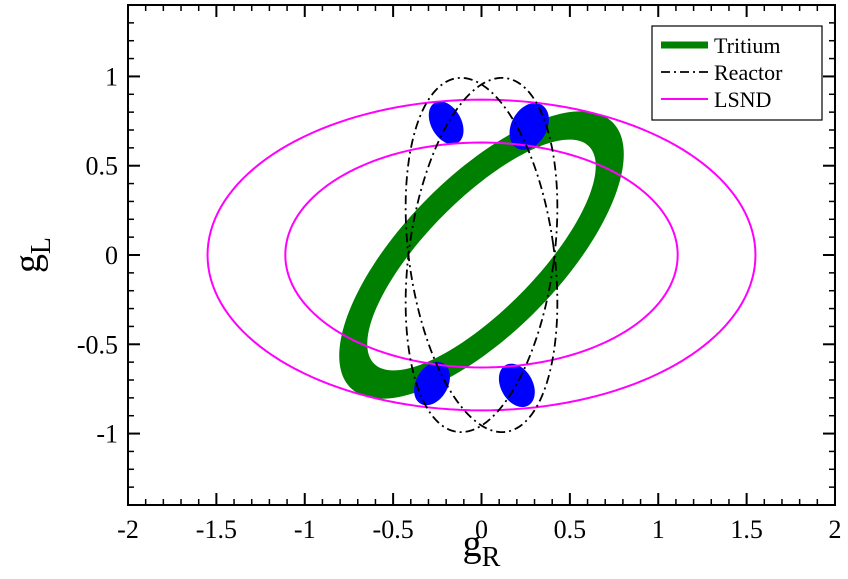 The height and width of the screenshot is (579, 848). Describe the element at coordinates (481, 529) in the screenshot. I see `x-tick-label: 0` at that location.